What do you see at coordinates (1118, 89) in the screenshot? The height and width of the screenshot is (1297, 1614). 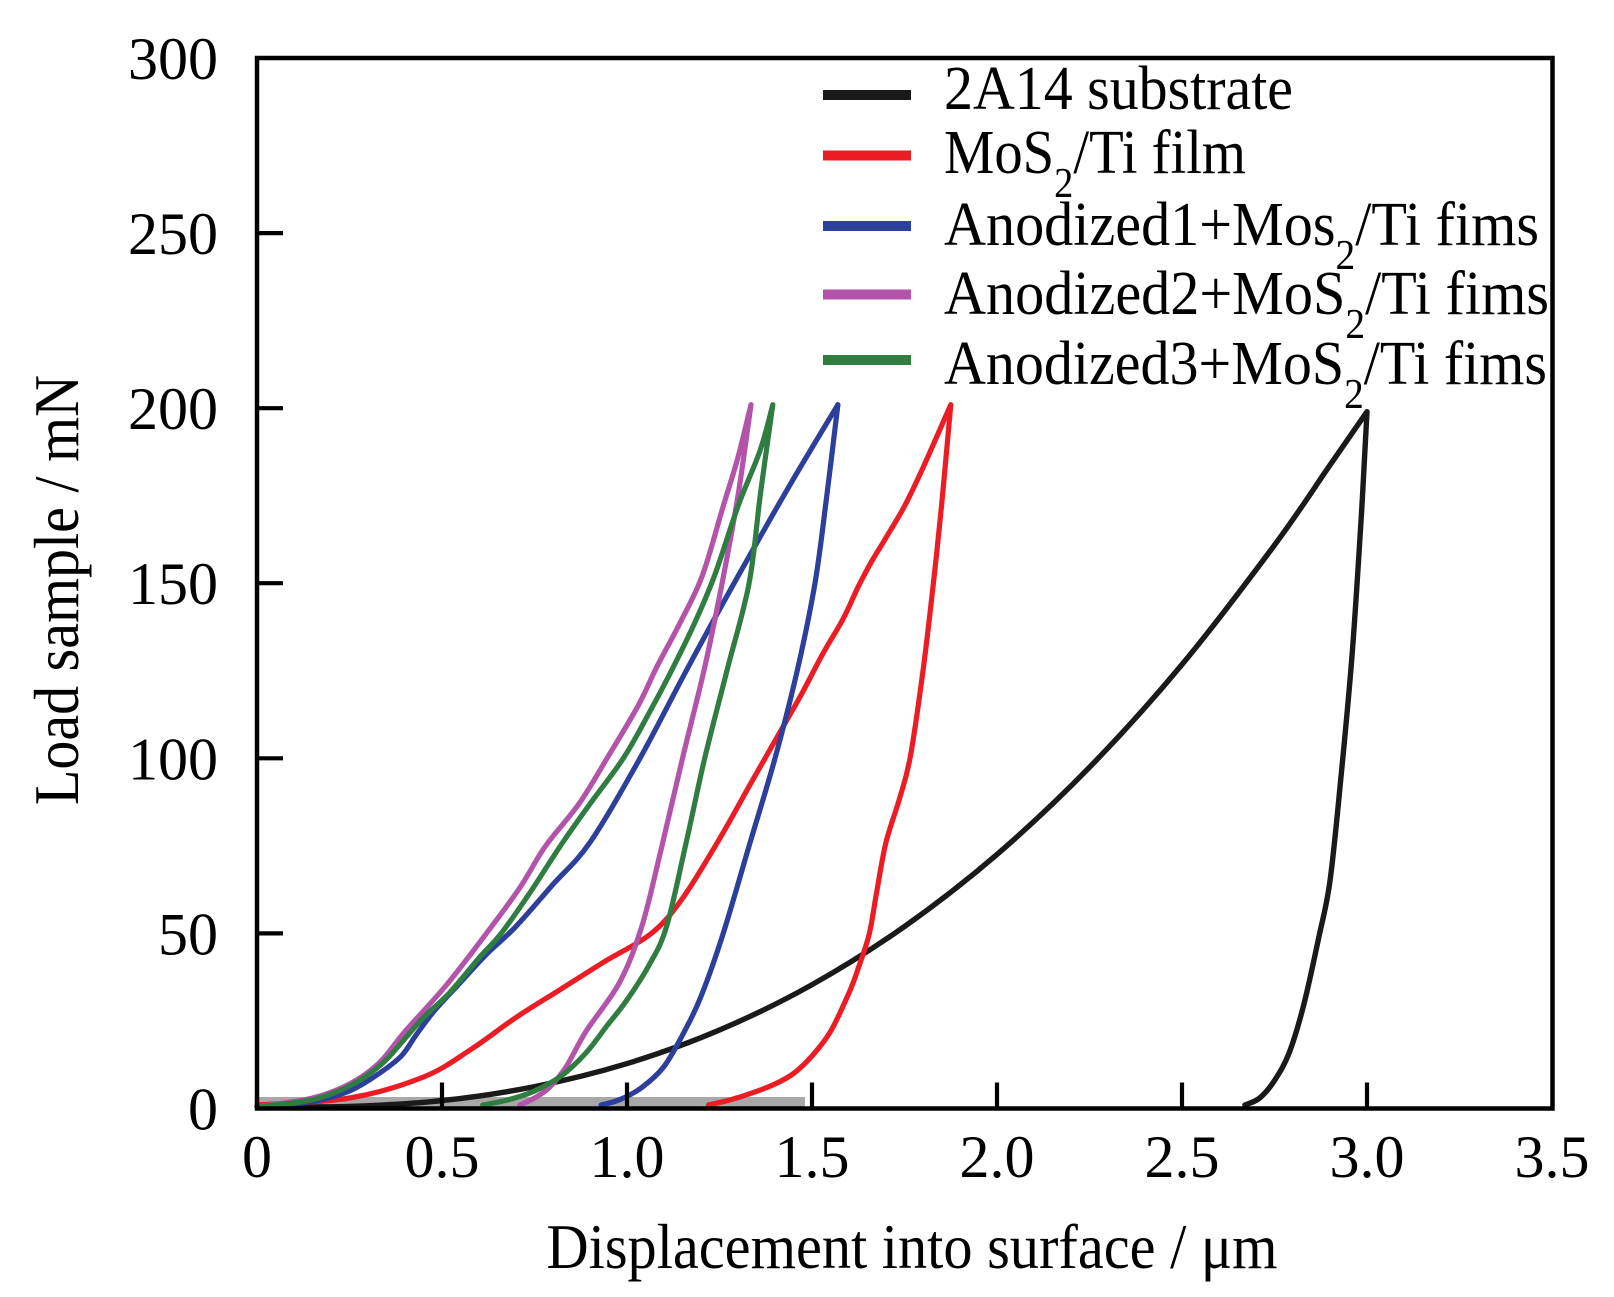 I see `svg-text: 2A14 substrate` at bounding box center [1118, 89].